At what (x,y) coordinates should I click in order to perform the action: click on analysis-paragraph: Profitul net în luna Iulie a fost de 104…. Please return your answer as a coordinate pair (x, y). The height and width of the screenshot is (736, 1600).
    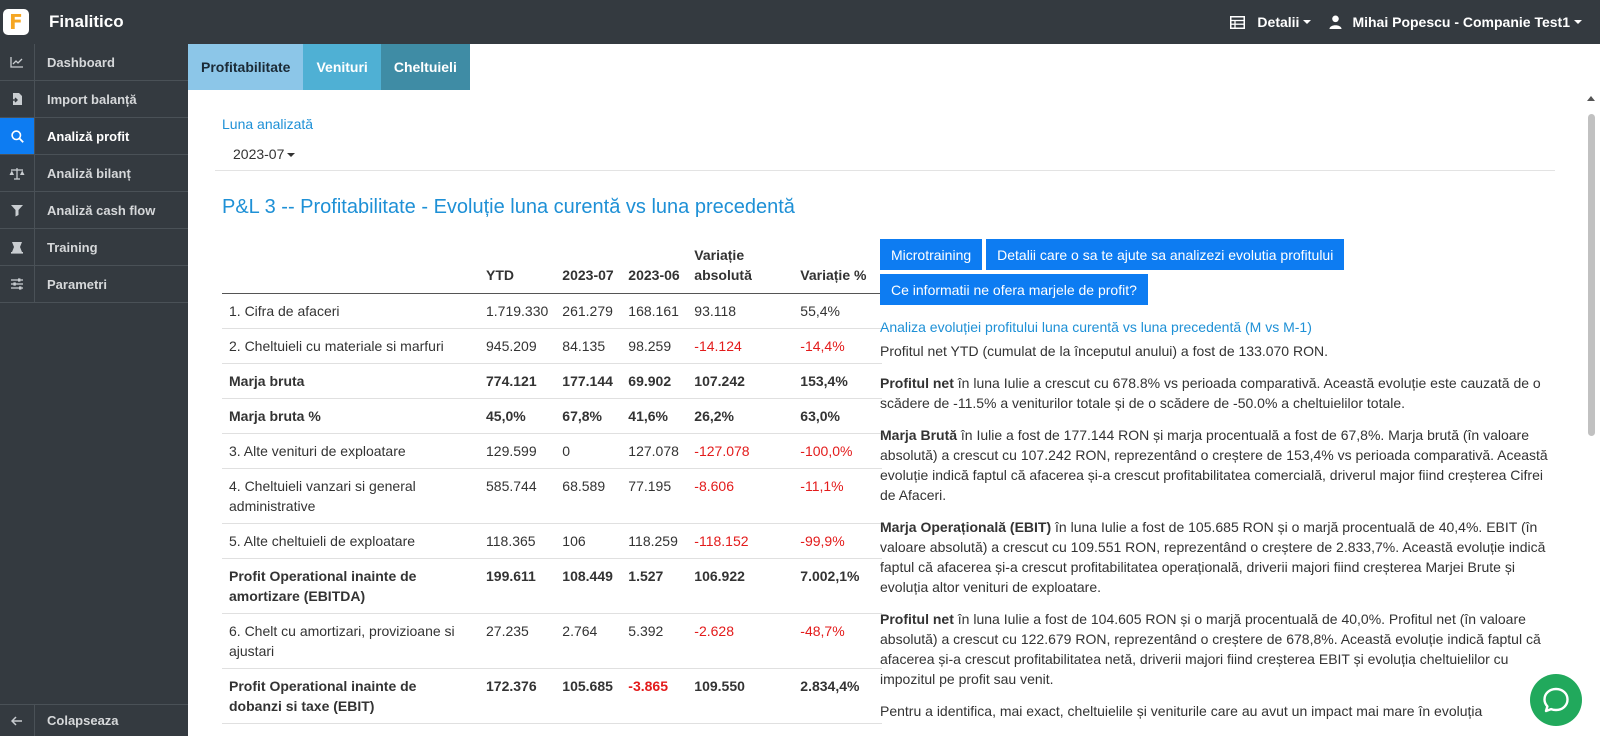
    Looking at the image, I should click on (1220, 649).